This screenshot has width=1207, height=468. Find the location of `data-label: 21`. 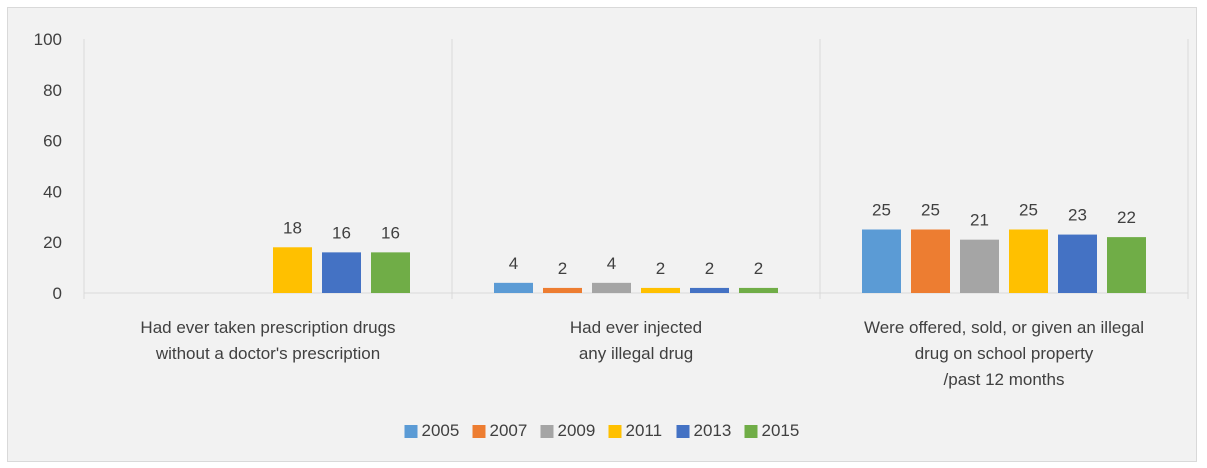

data-label: 21 is located at coordinates (979, 220).